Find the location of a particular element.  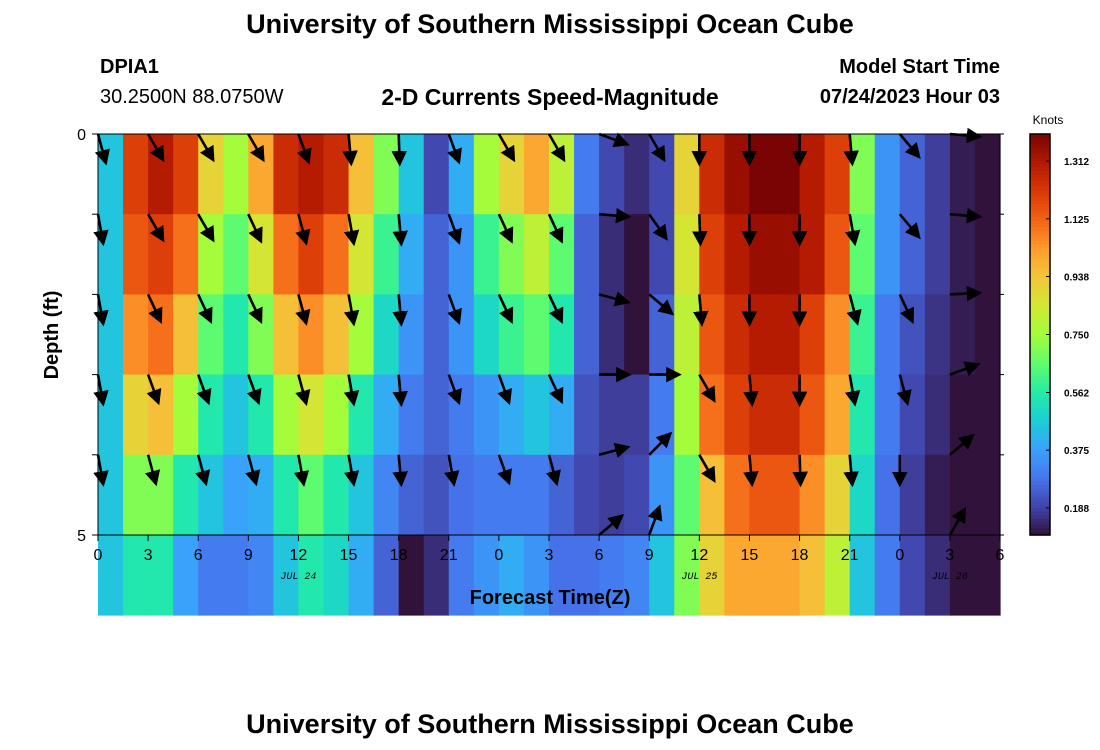

x-tick-label: 12 is located at coordinates (699, 555).